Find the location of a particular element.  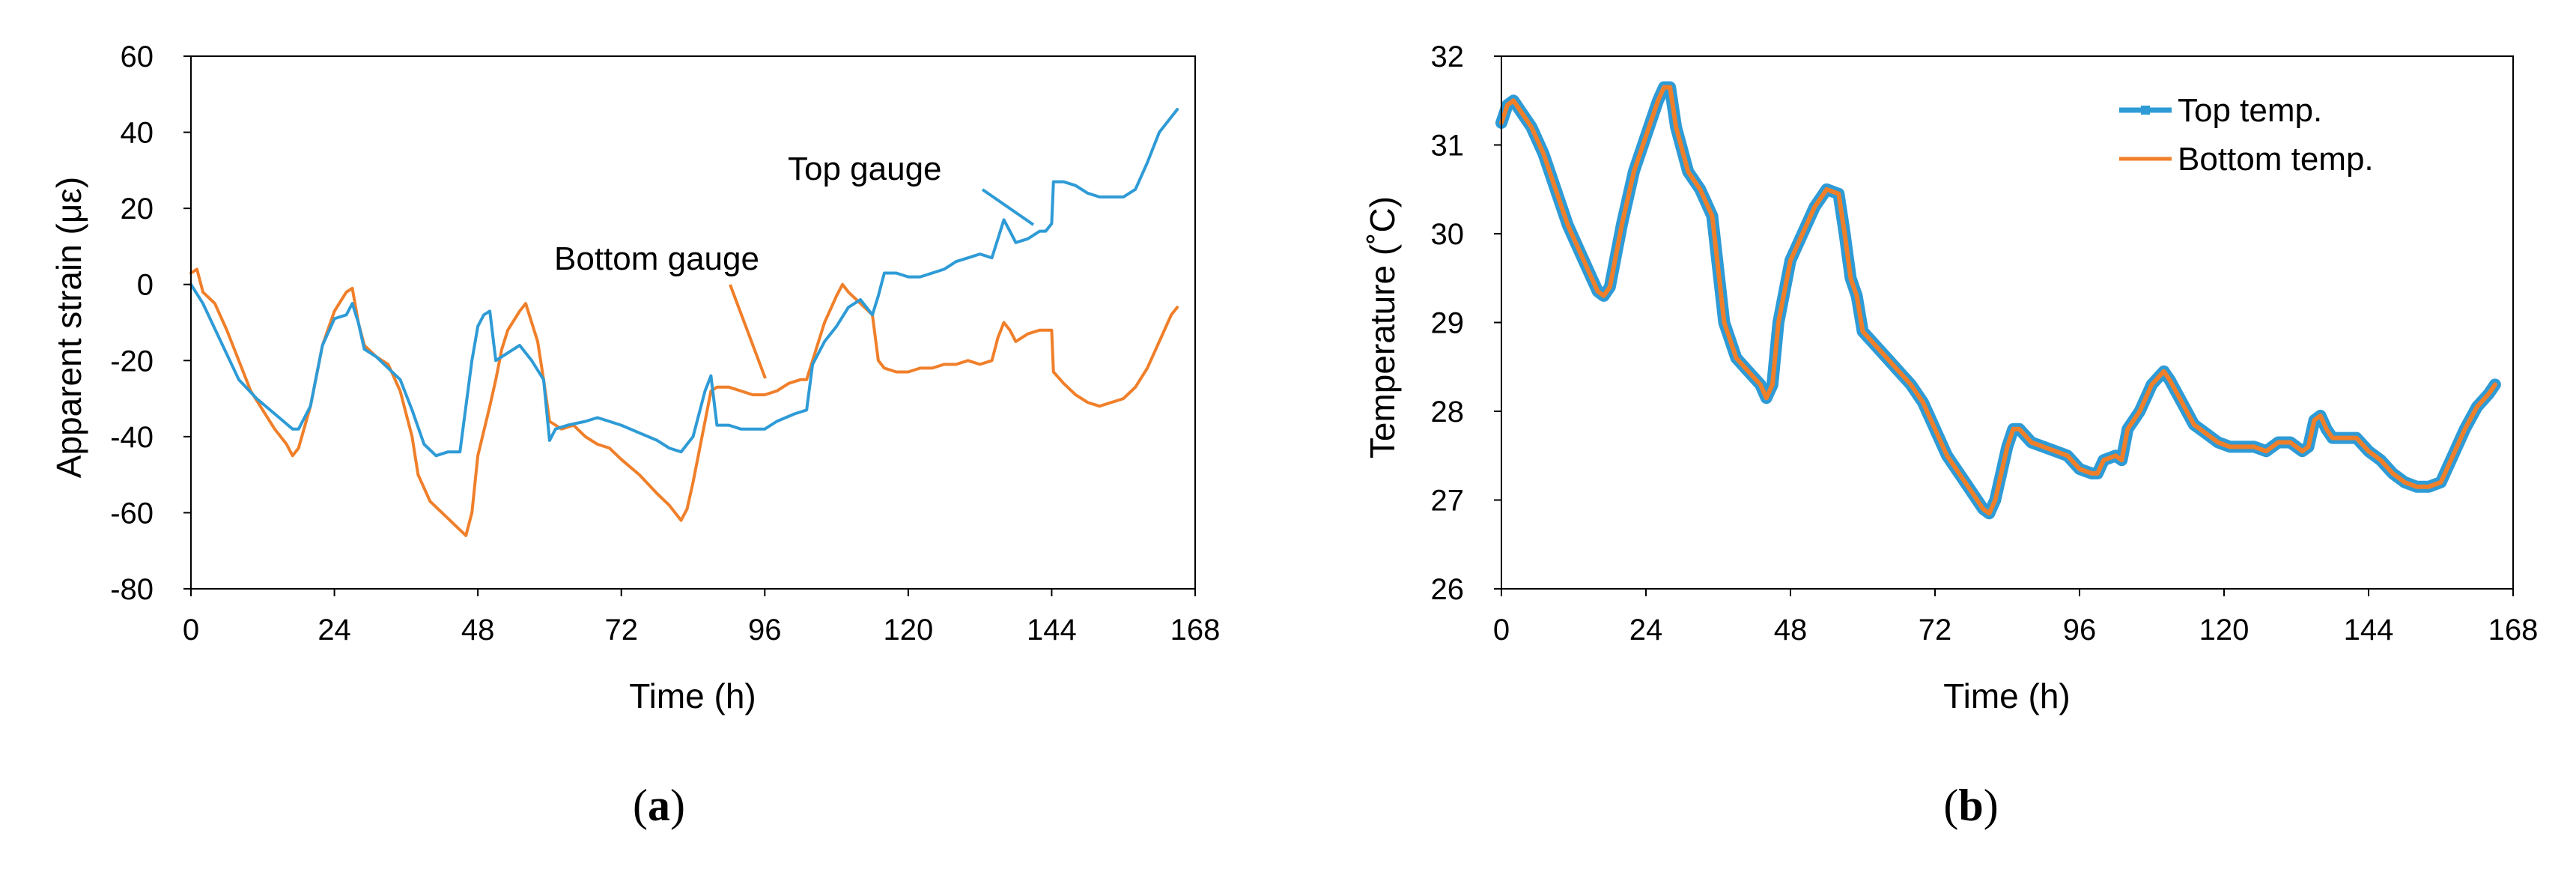

y-tick-label: -20 is located at coordinates (132, 361).